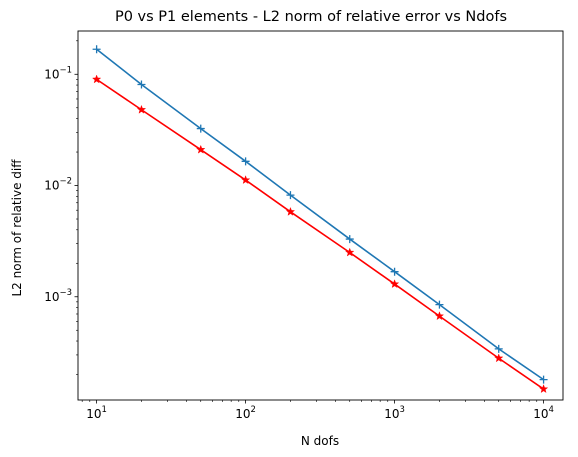 This screenshot has height=457, width=578. What do you see at coordinates (245, 413) in the screenshot?
I see `x-tick-label: 10²` at bounding box center [245, 413].